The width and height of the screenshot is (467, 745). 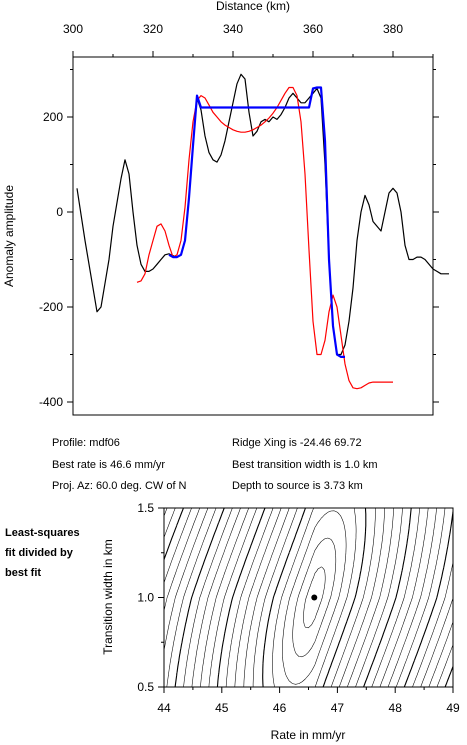 I want to click on contour-lines, so click(x=308, y=597).